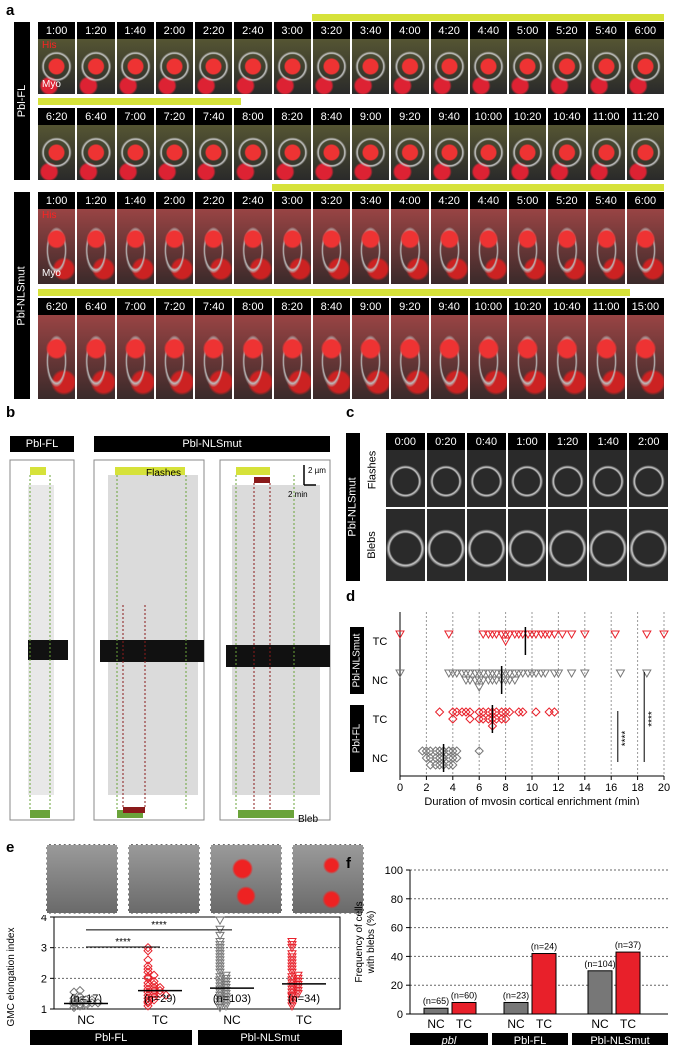  What do you see at coordinates (488, 30) in the screenshot?
I see `frame-time-label: 4:40` at bounding box center [488, 30].